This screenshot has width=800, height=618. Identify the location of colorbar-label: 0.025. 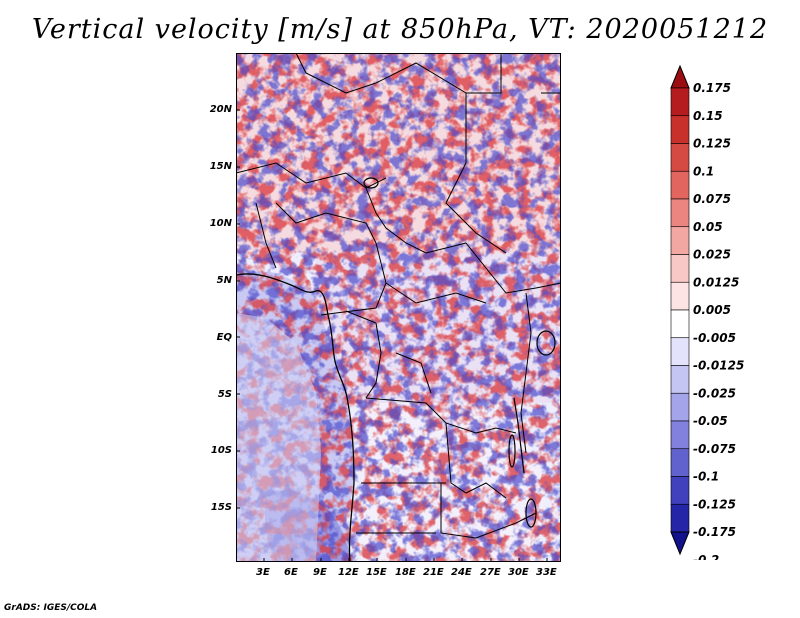
(712, 255).